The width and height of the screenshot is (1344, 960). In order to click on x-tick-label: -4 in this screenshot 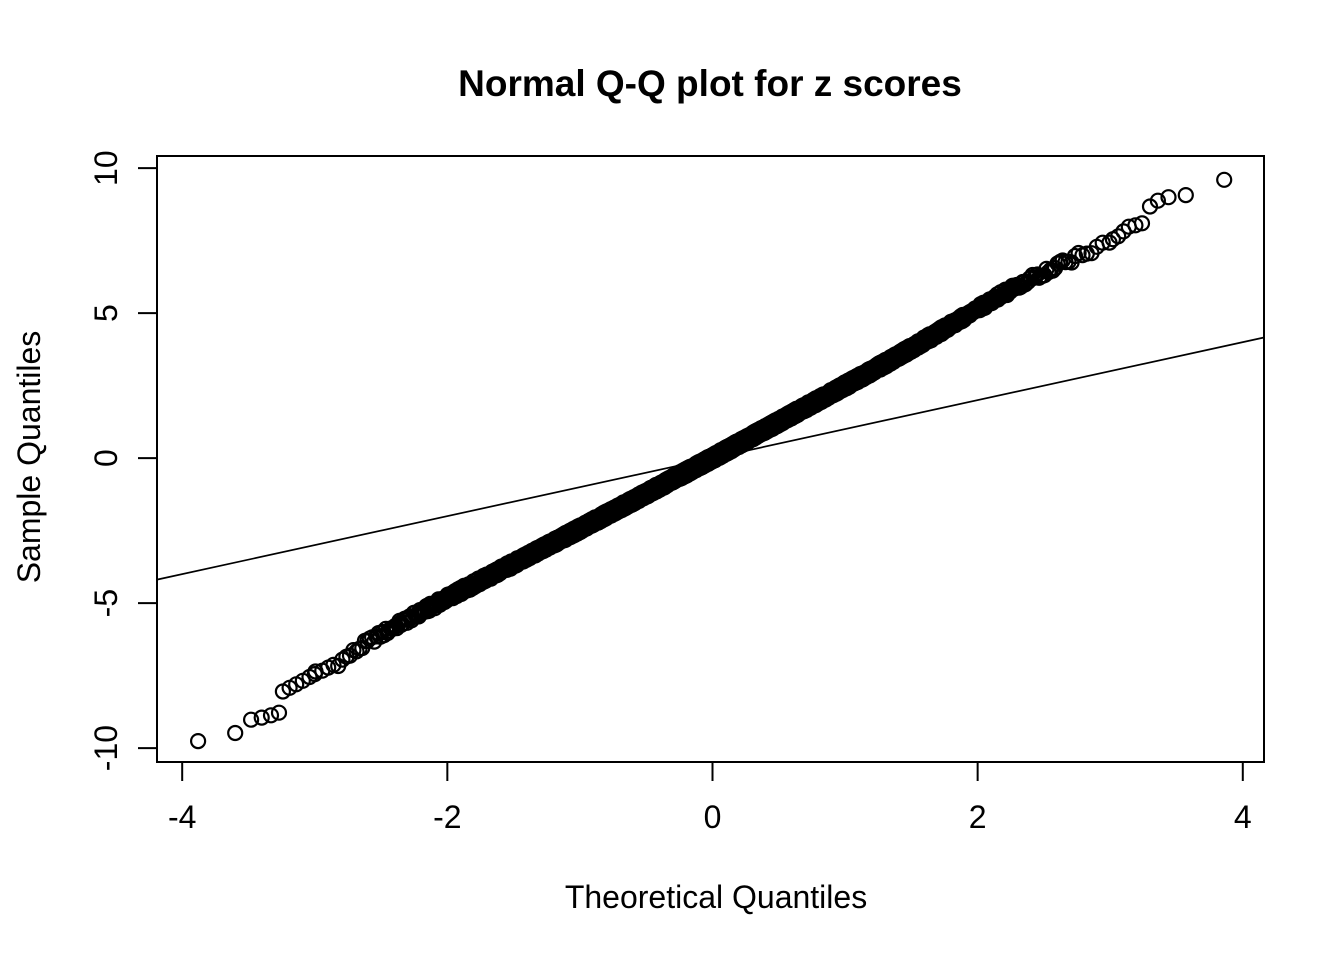, I will do `click(182, 817)`.